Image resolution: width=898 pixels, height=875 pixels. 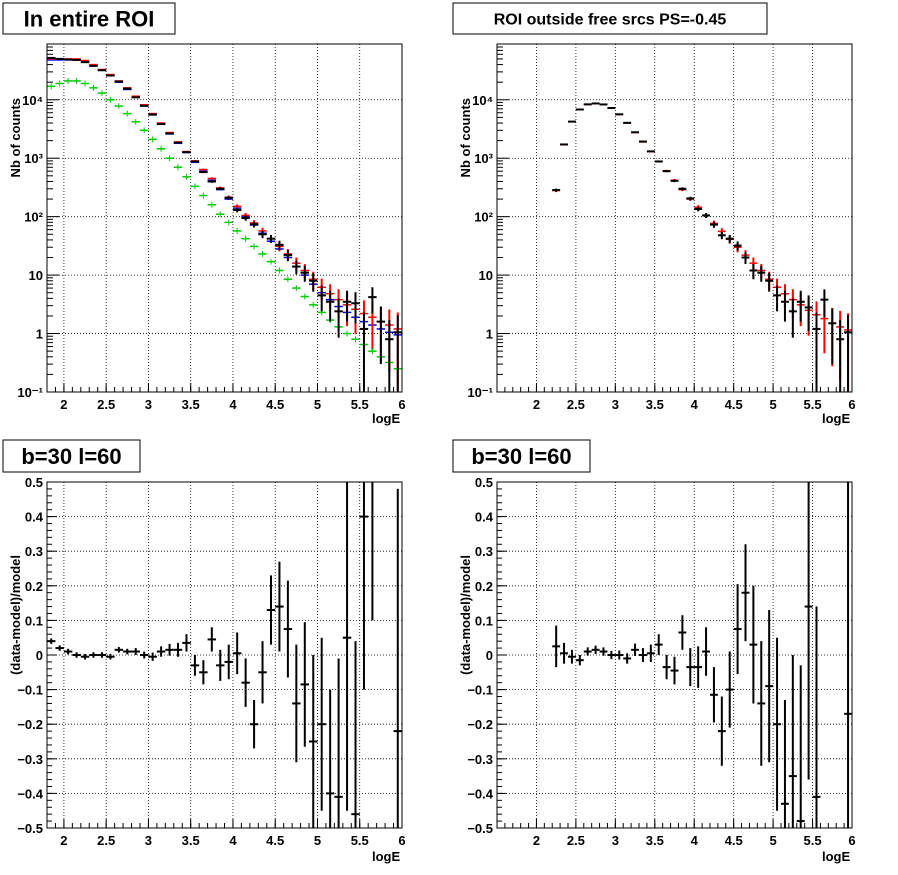 I want to click on chart-title: ROI outside free srcs PS=-0.45, so click(x=610, y=19).